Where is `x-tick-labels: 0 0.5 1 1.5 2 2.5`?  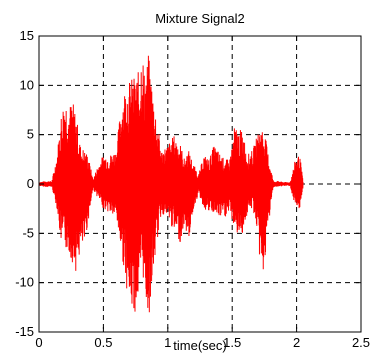
x-tick-labels: 0 0.5 1 1.5 2 2.5 is located at coordinates (202, 342).